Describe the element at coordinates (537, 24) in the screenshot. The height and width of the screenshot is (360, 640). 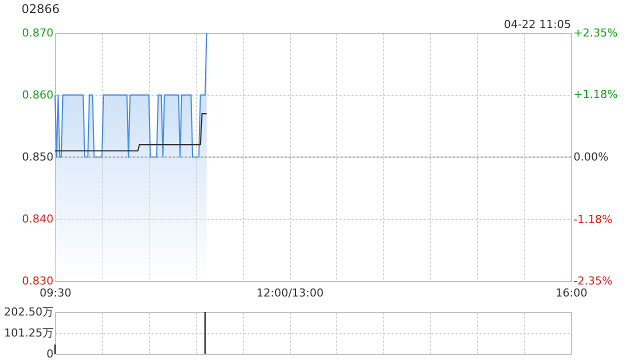
I see `text: 04-22 11:05` at that location.